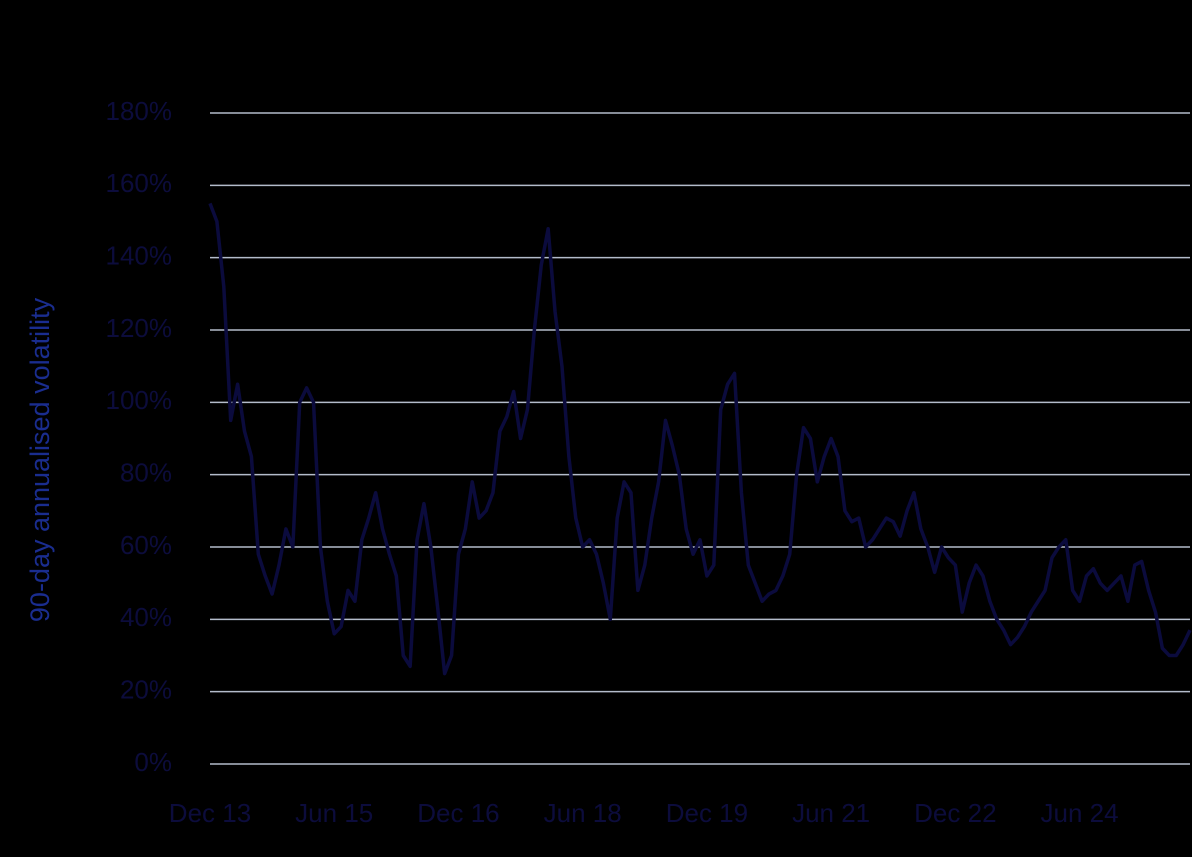 This screenshot has width=1192, height=857. I want to click on x-tick-label: Dec 16, so click(458, 813).